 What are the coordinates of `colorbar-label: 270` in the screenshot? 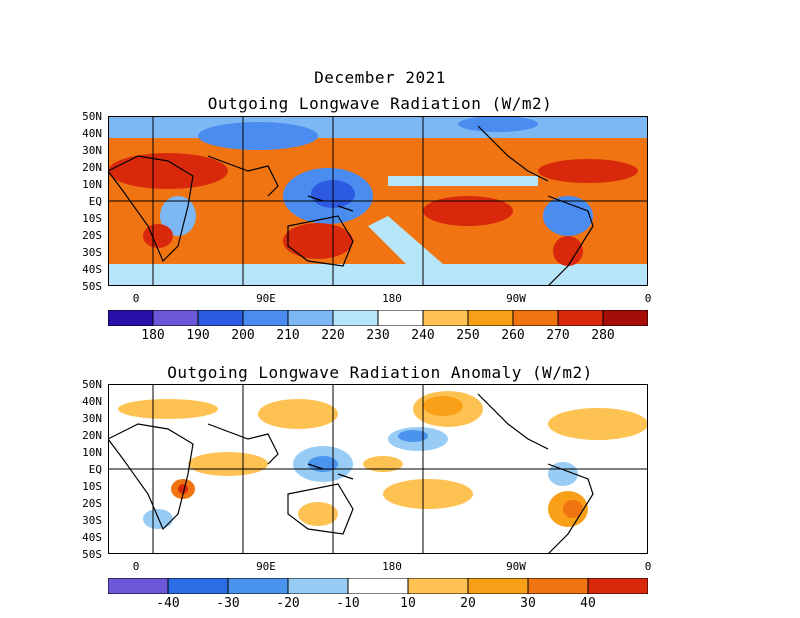 It's located at (558, 335).